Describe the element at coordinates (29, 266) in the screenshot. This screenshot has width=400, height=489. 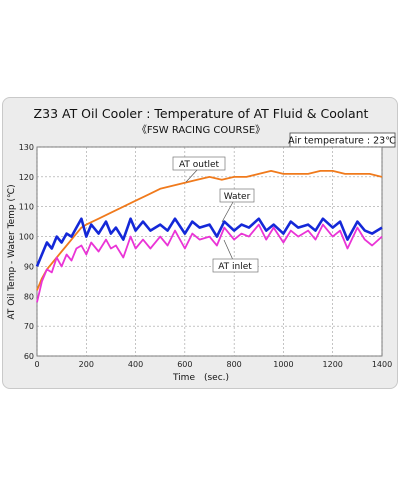
I see `y-tick-label: 90` at that location.